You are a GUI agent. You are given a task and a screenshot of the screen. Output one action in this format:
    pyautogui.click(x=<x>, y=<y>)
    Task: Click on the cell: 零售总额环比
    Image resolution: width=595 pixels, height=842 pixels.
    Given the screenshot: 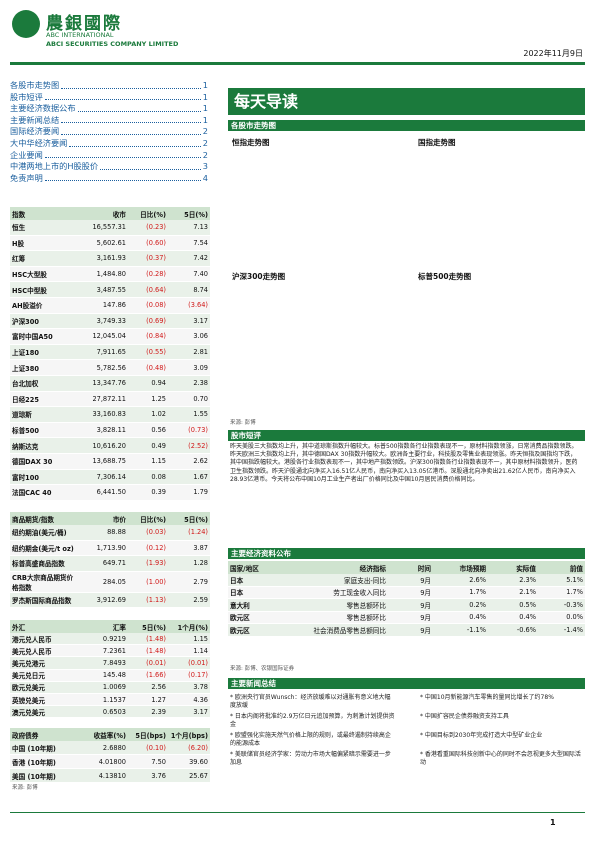 What is the action you would take?
    pyautogui.click(x=330, y=617)
    